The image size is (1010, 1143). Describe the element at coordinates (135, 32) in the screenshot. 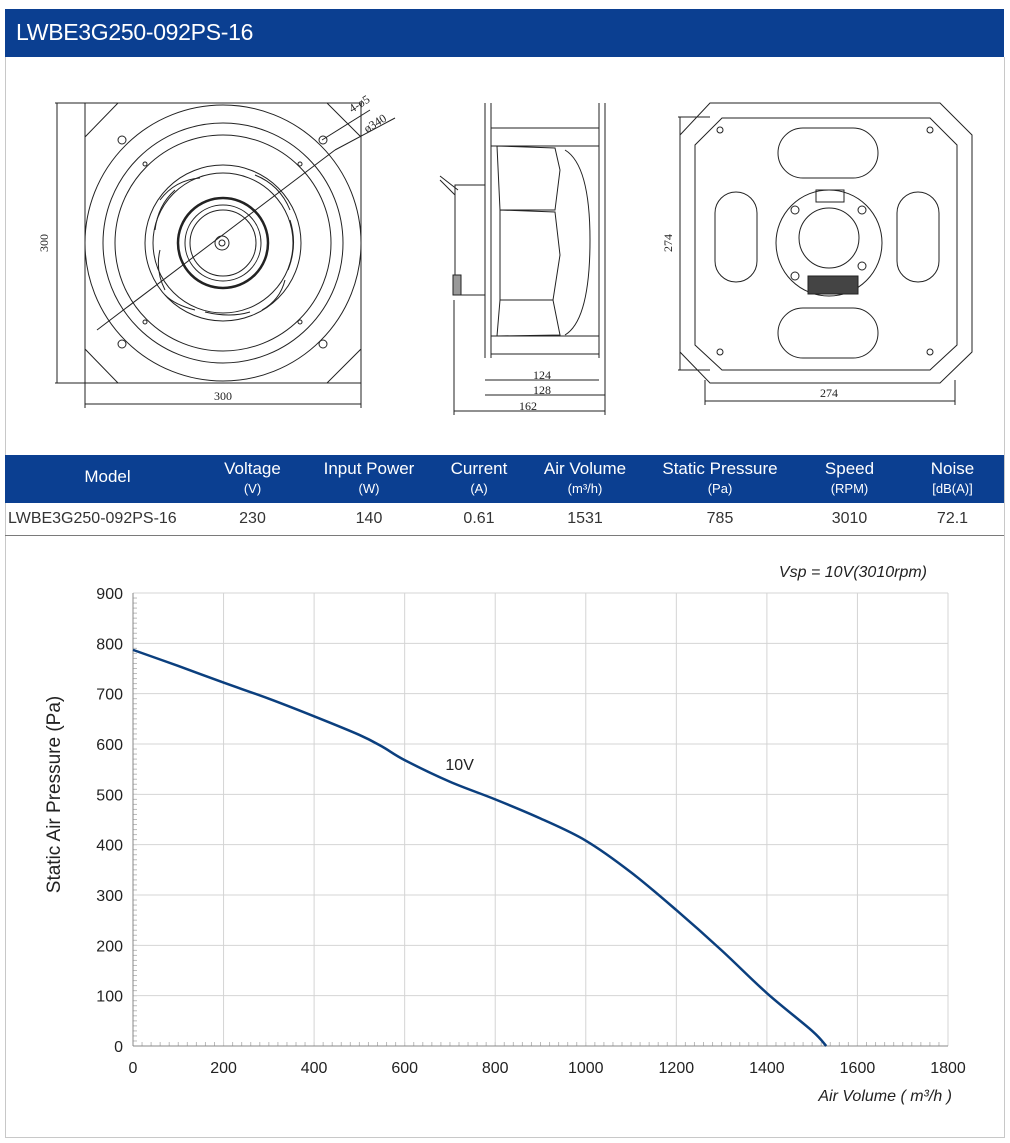

I see `page-title: LWBE3G250-092PS-16` at that location.